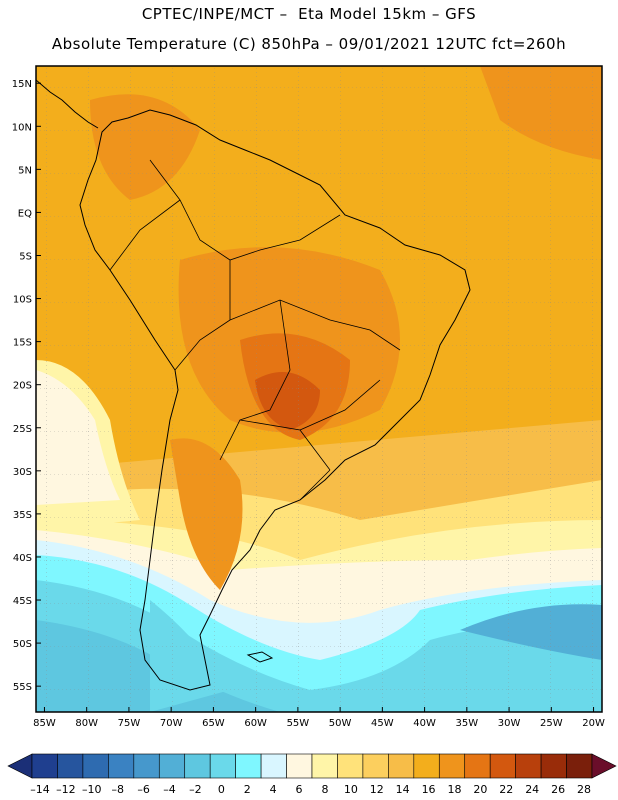 This screenshot has width=618, height=800. Describe the element at coordinates (424, 723) in the screenshot. I see `lon-label: 40W` at that location.